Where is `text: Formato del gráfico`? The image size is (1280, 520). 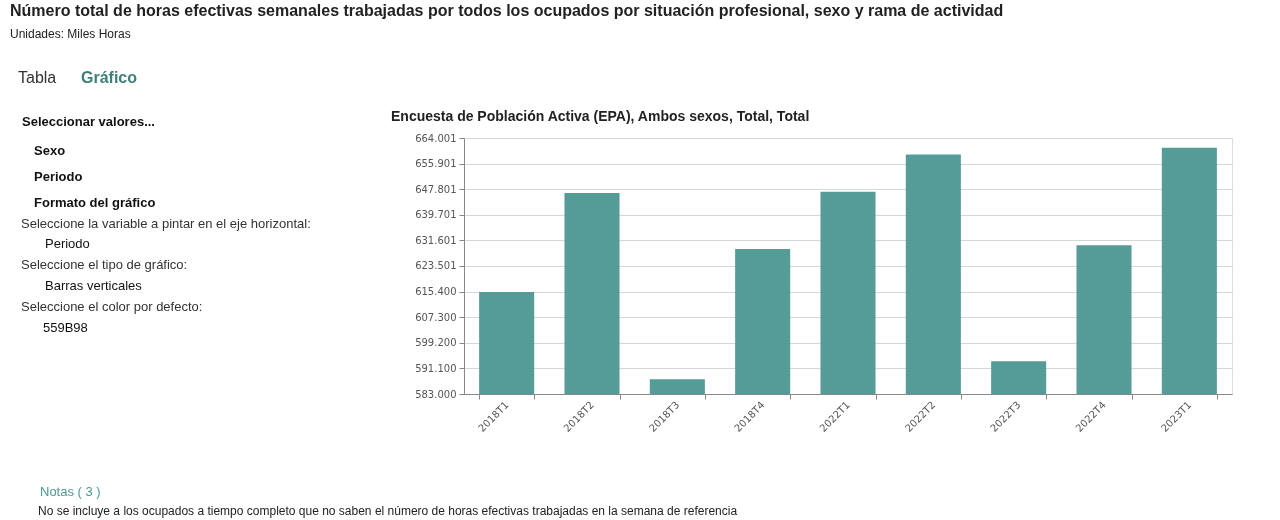
text: Formato del gráfico is located at coordinates (95, 202).